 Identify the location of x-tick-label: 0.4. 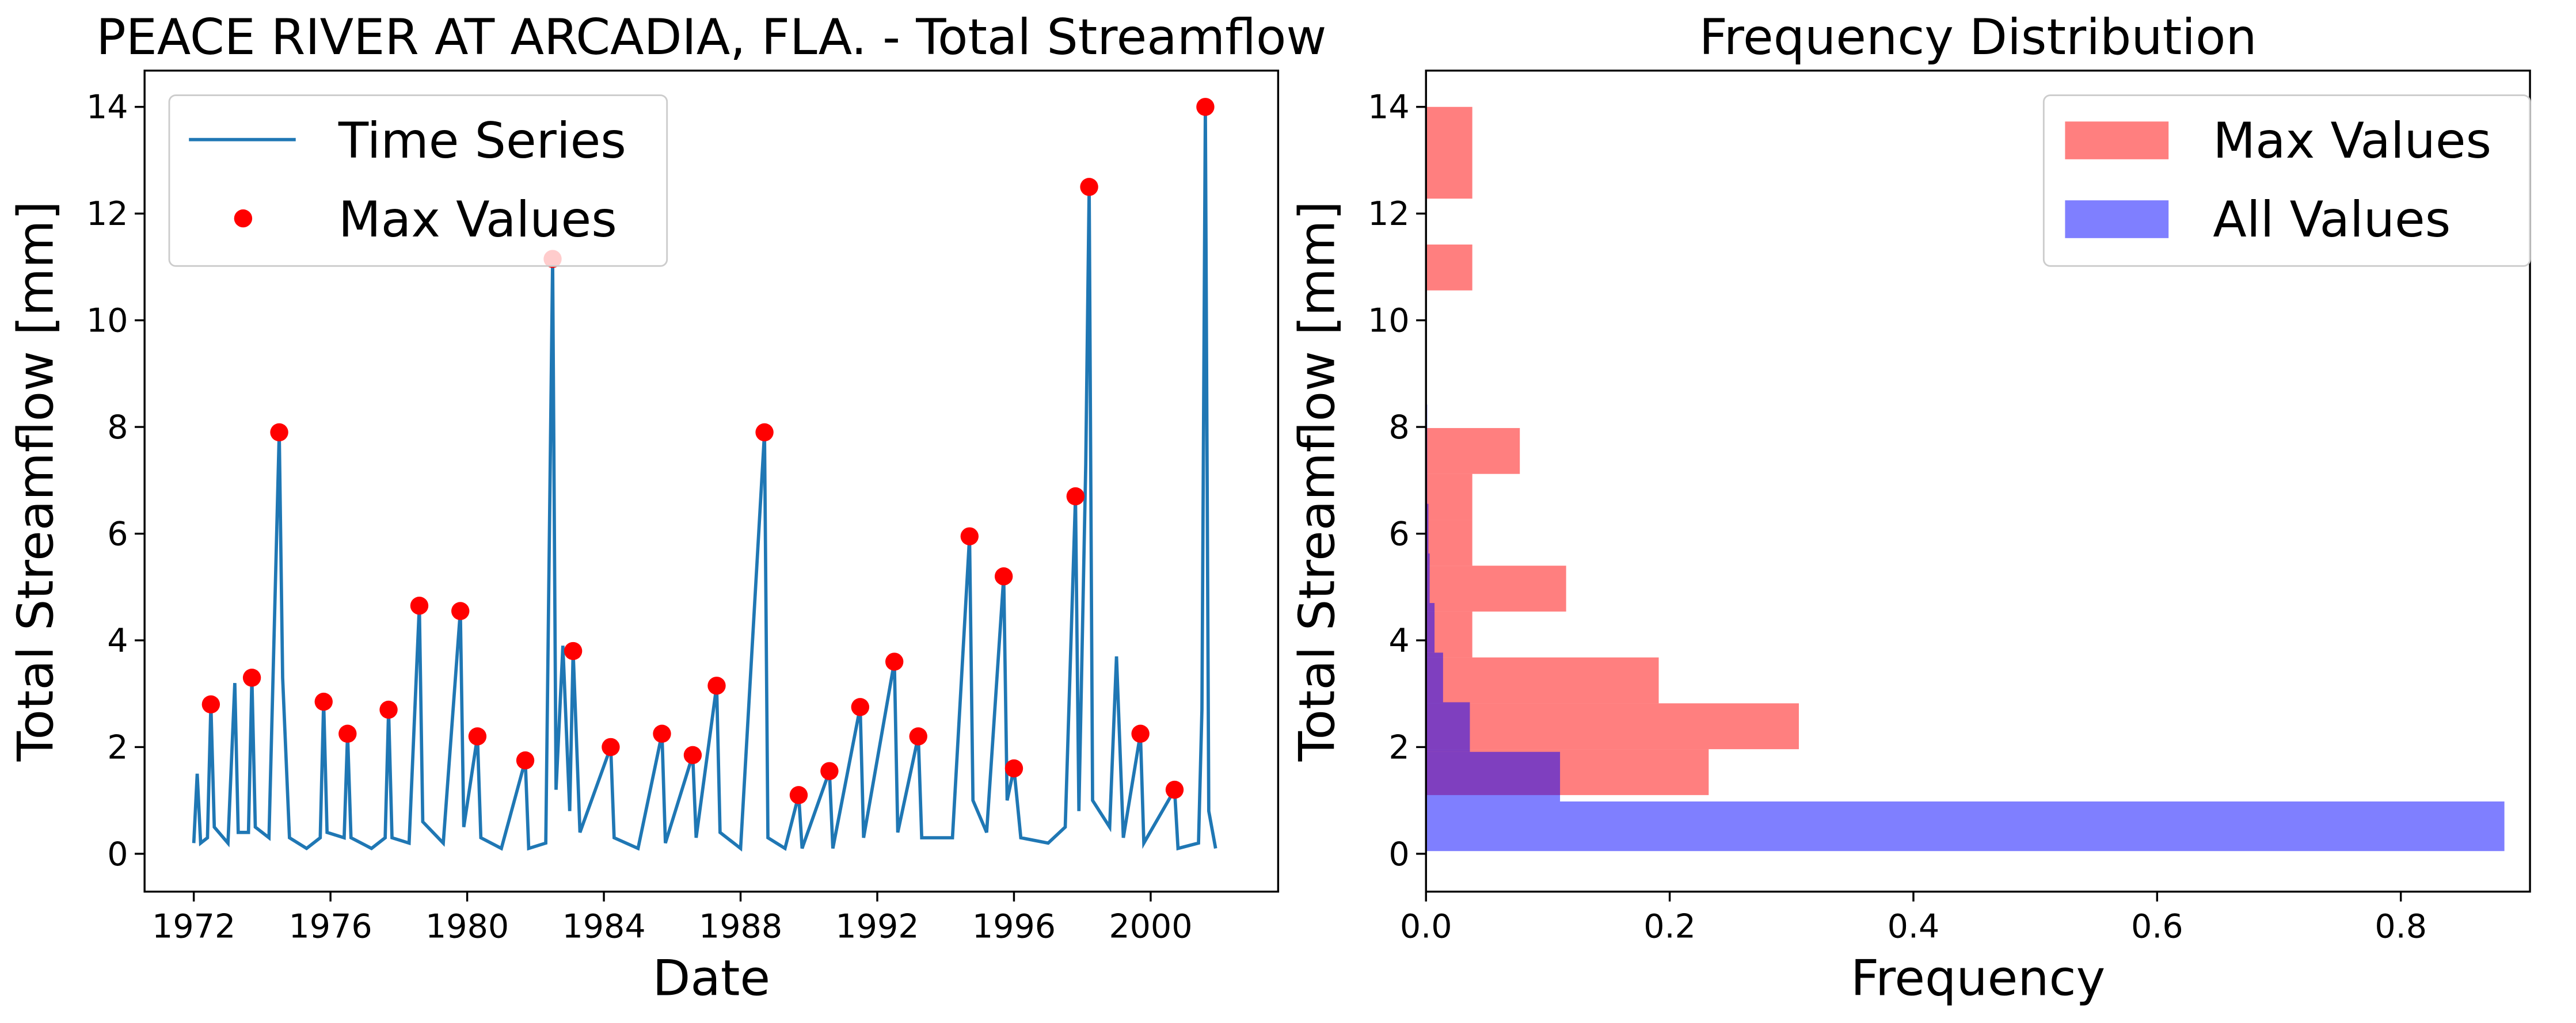
(1914, 927).